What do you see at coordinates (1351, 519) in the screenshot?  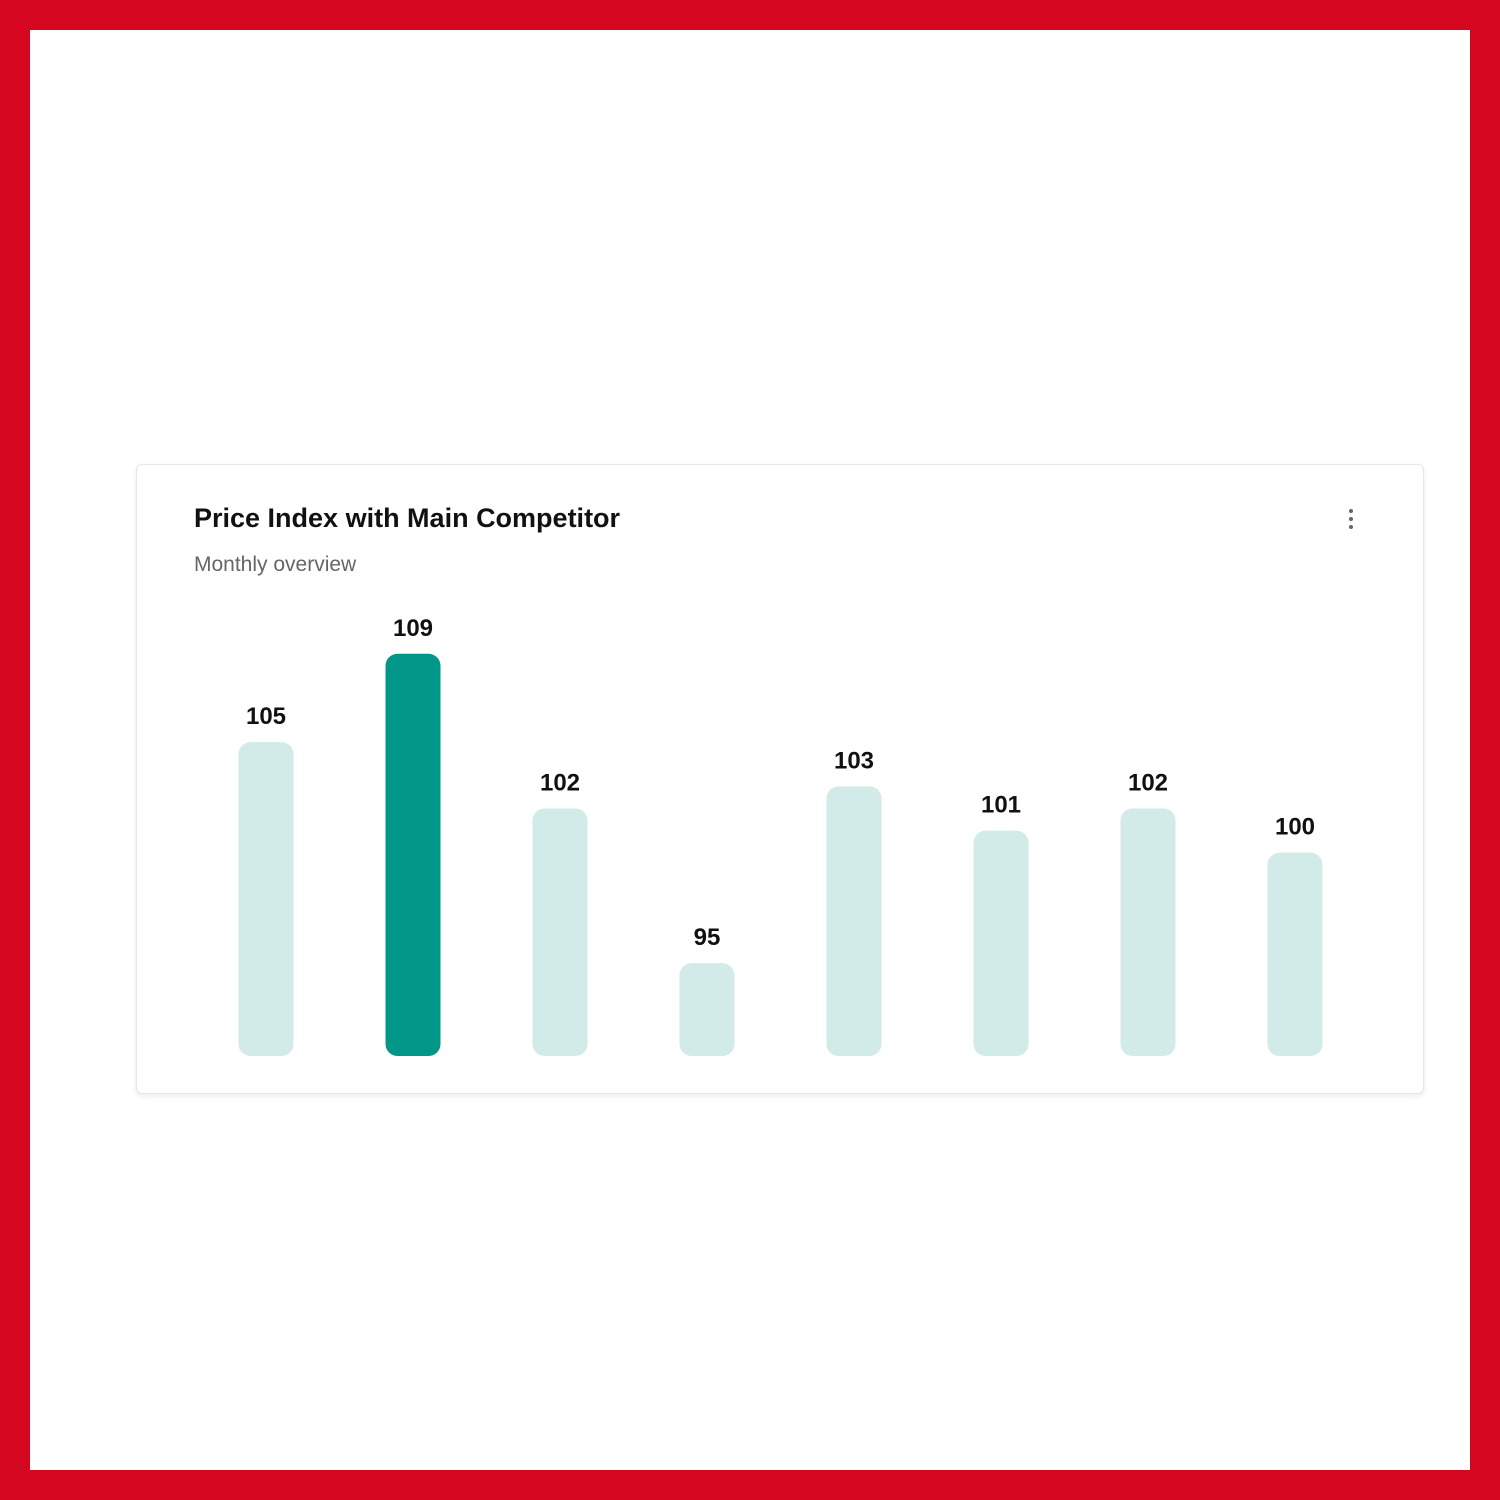 I see `more-vertical-icon` at bounding box center [1351, 519].